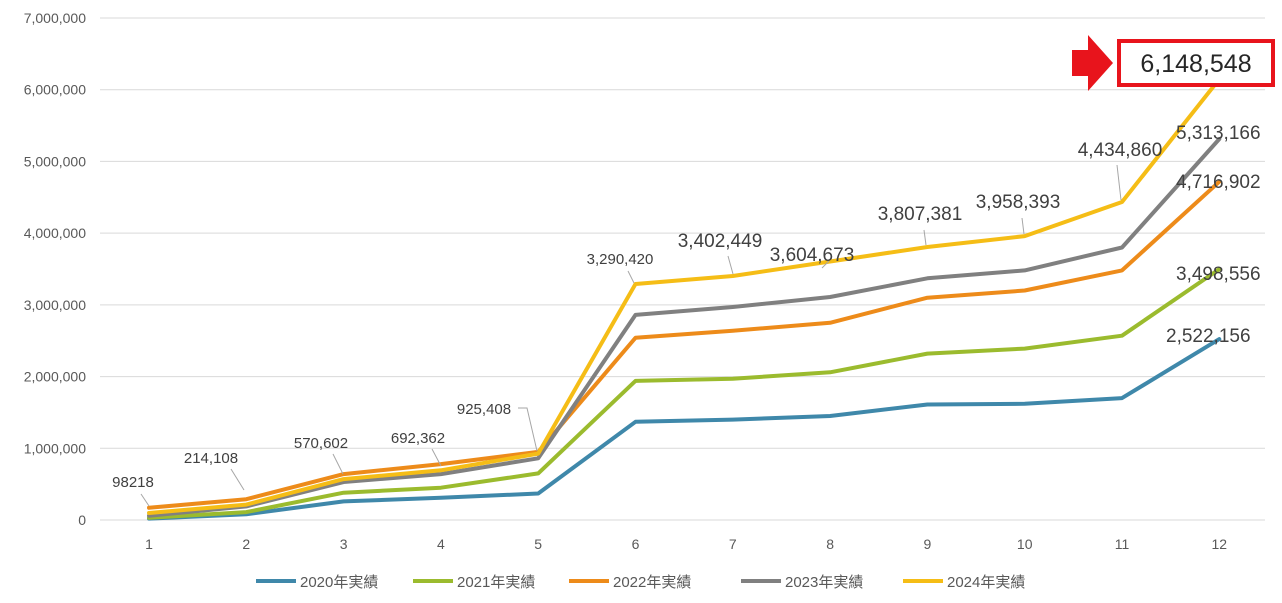 The width and height of the screenshot is (1282, 603). What do you see at coordinates (441, 544) in the screenshot?
I see `x-tick-label: 4` at bounding box center [441, 544].